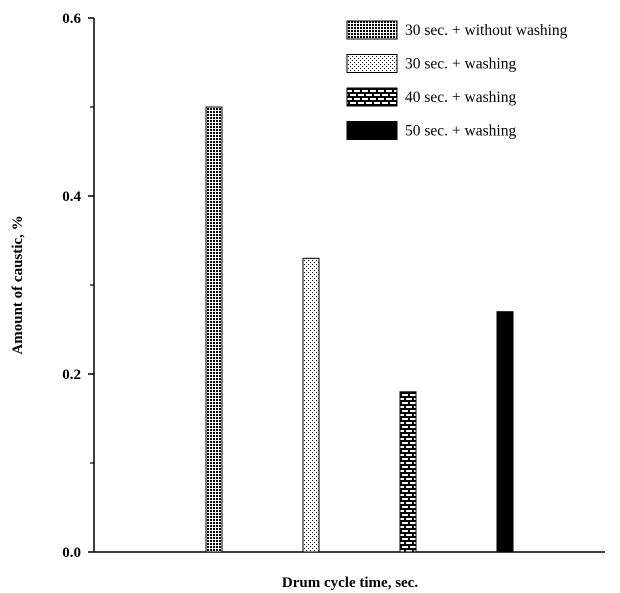  Describe the element at coordinates (460, 131) in the screenshot. I see `legend-label-4: 50 sec. + washing` at that location.